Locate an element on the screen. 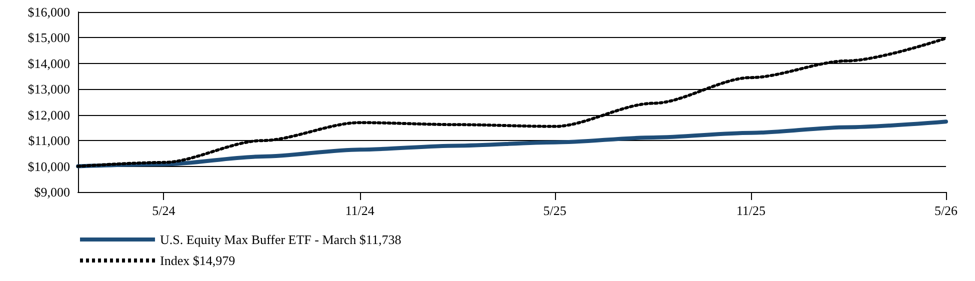 This screenshot has width=975, height=281. legend-label: Index $14,979 is located at coordinates (198, 260).